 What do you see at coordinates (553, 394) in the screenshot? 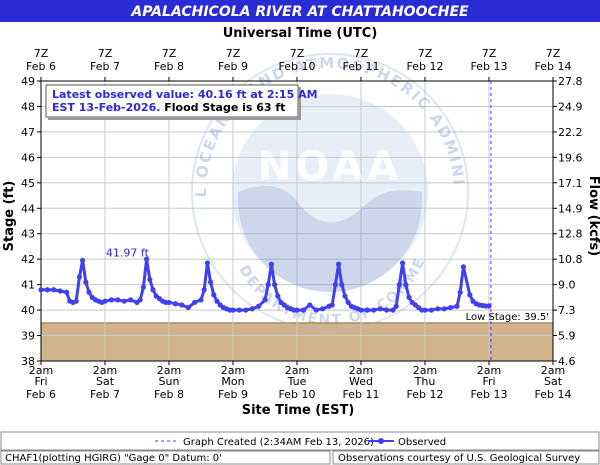
I see `bottom-tick-date: Feb 14` at bounding box center [553, 394].